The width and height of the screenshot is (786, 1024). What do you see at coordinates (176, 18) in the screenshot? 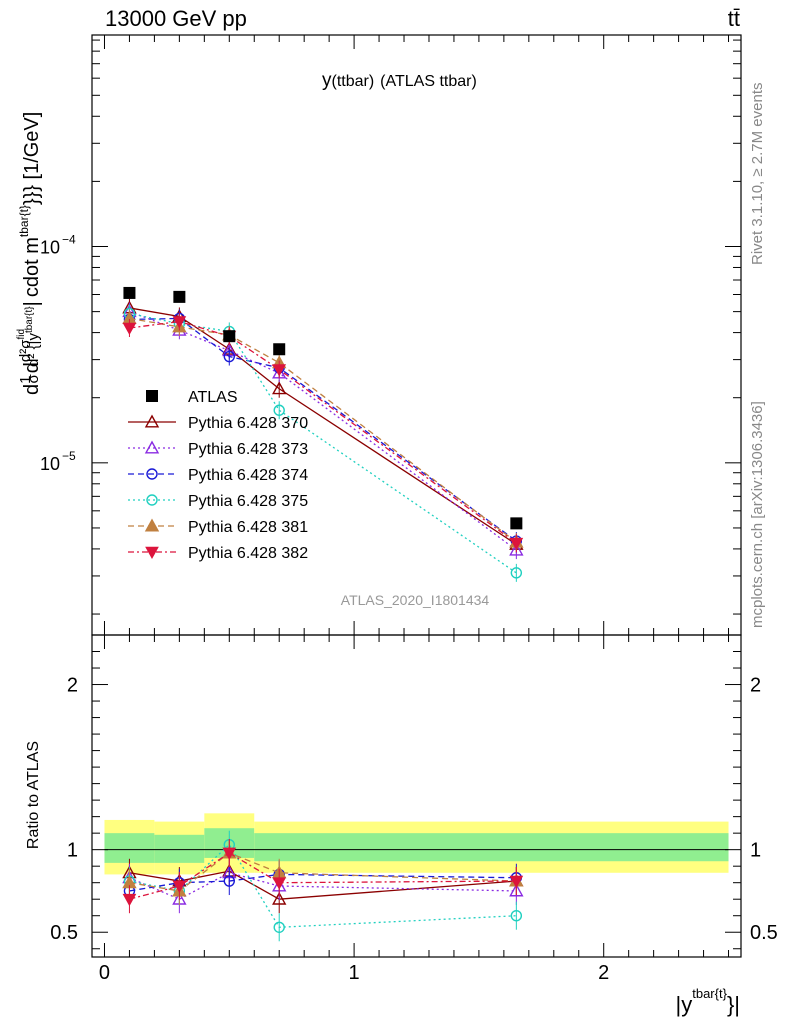
I see `energy-label: 13000 GeV pp` at bounding box center [176, 18].